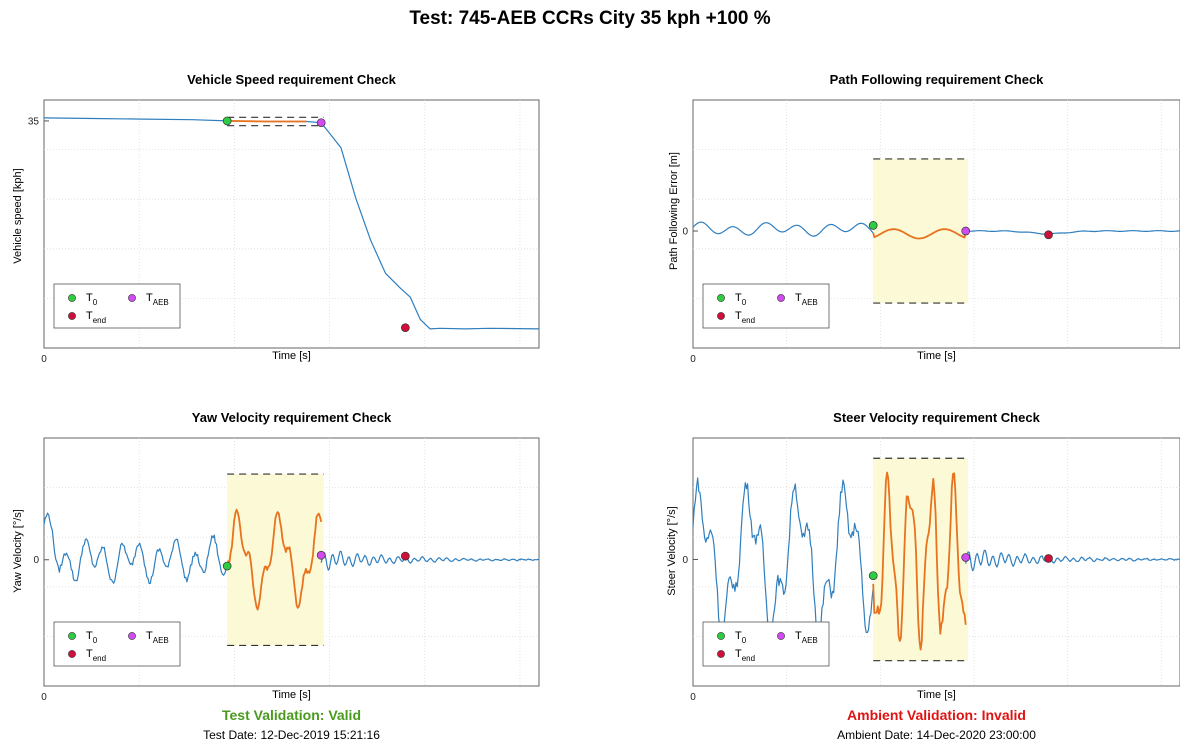 The height and width of the screenshot is (747, 1180). I want to click on figure-title: Test: 745-AEB CCRs City 35 kph +100 %, so click(590, 18).